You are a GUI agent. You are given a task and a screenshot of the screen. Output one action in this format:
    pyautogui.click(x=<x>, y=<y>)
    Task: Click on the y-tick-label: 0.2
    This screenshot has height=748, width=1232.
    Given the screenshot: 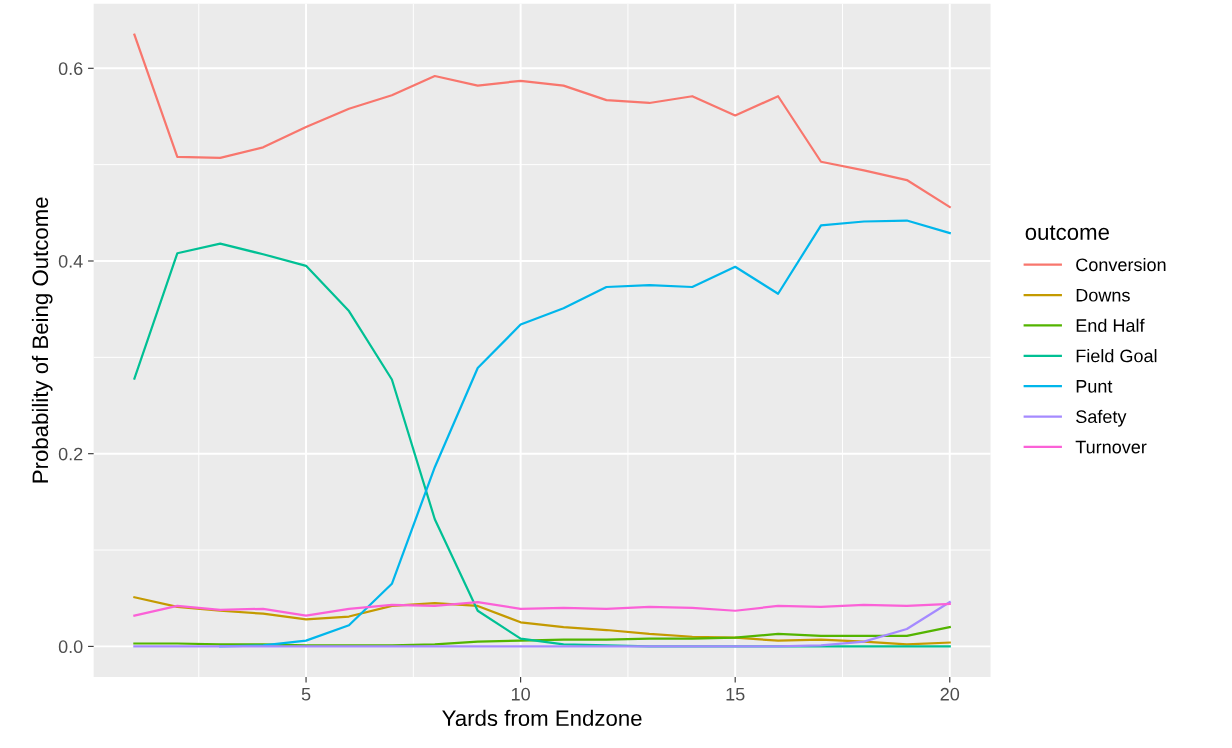 What is the action you would take?
    pyautogui.click(x=70, y=454)
    